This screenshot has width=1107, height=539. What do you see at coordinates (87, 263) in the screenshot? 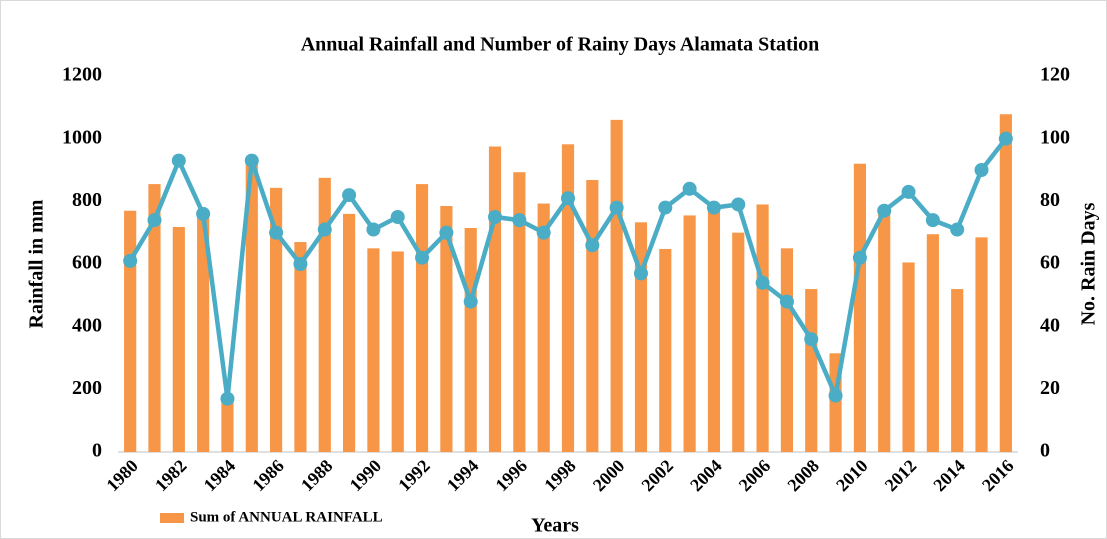
I see `y-tick-label: 600` at bounding box center [87, 263].